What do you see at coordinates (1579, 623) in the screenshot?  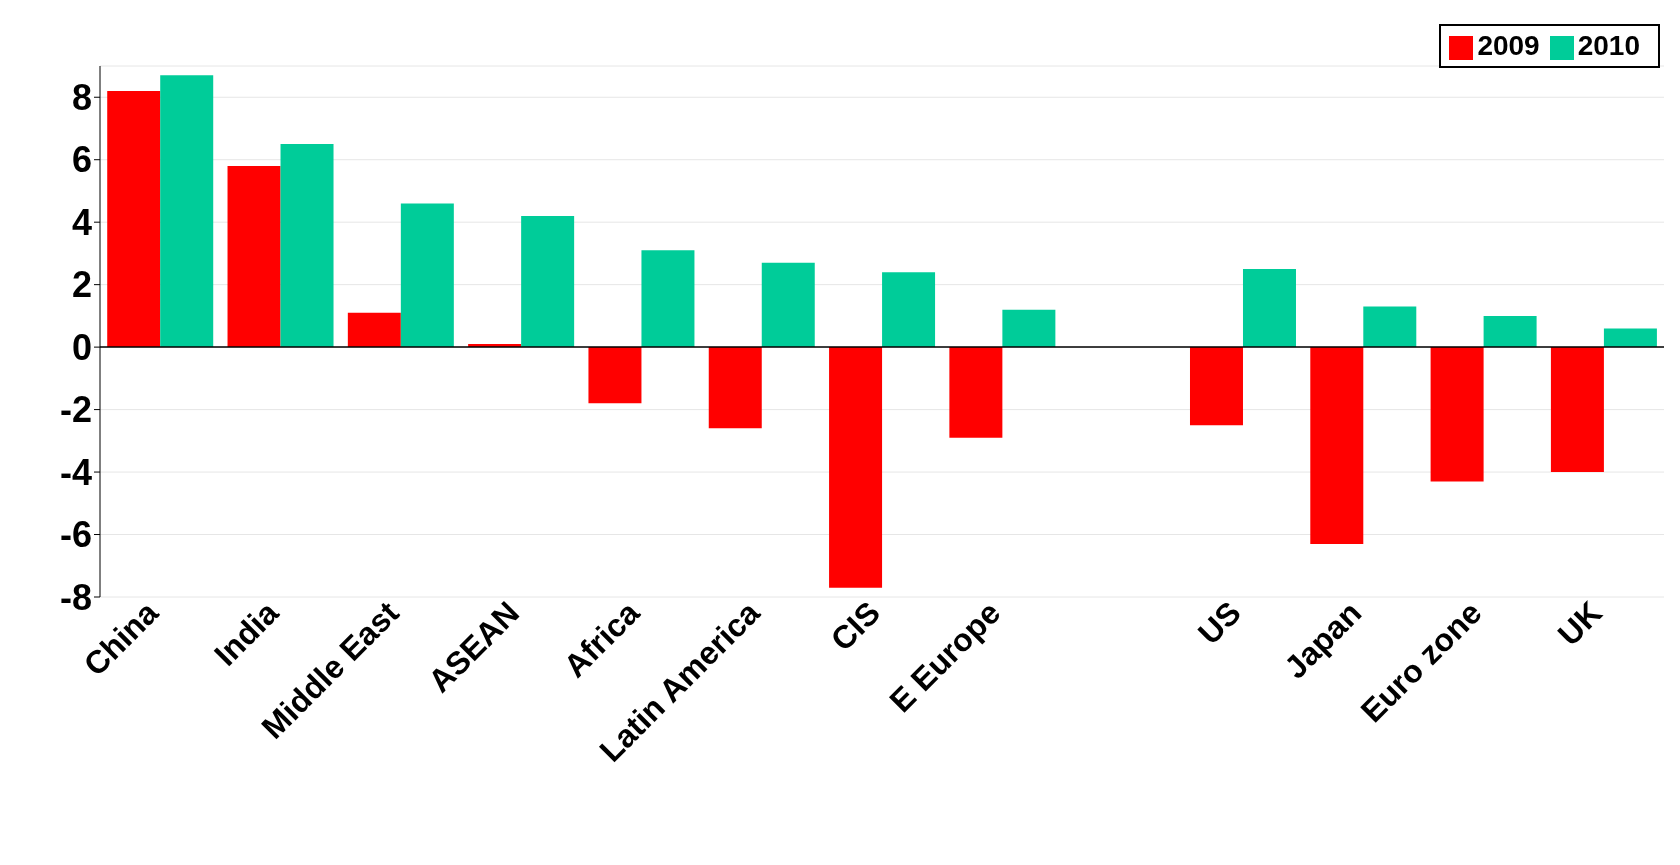 I see `x-tick-label: UK` at bounding box center [1579, 623].